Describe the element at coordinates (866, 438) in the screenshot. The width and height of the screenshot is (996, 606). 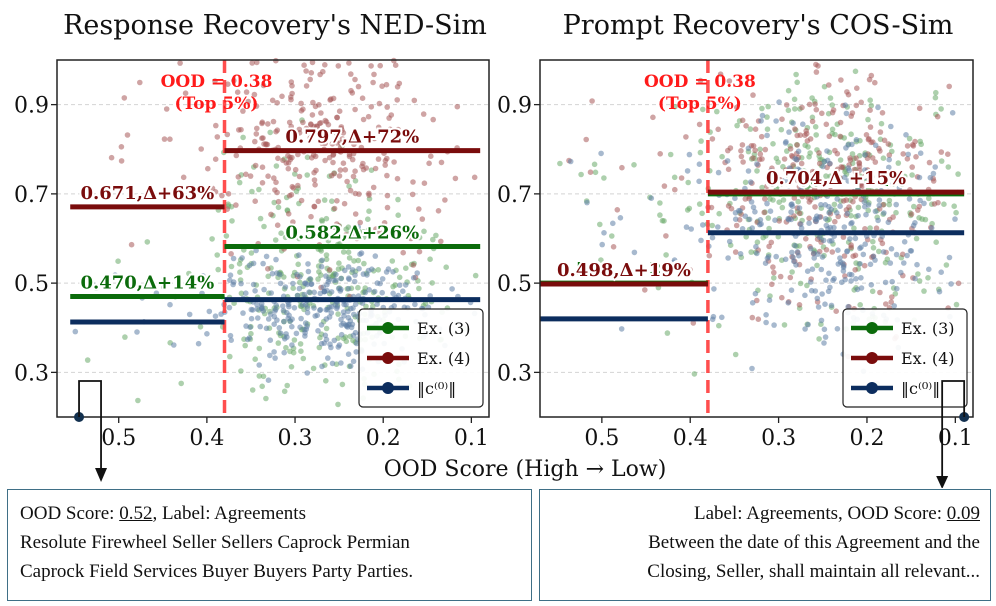
I see `x-tick-label: 0.2` at that location.